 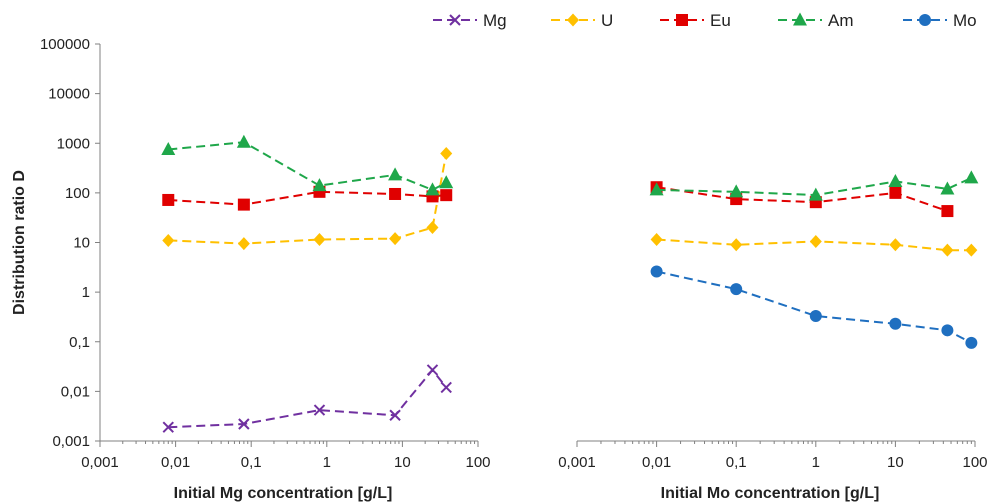 I want to click on x-axis-title: Initial Mo concentration [g/L], so click(x=770, y=493).